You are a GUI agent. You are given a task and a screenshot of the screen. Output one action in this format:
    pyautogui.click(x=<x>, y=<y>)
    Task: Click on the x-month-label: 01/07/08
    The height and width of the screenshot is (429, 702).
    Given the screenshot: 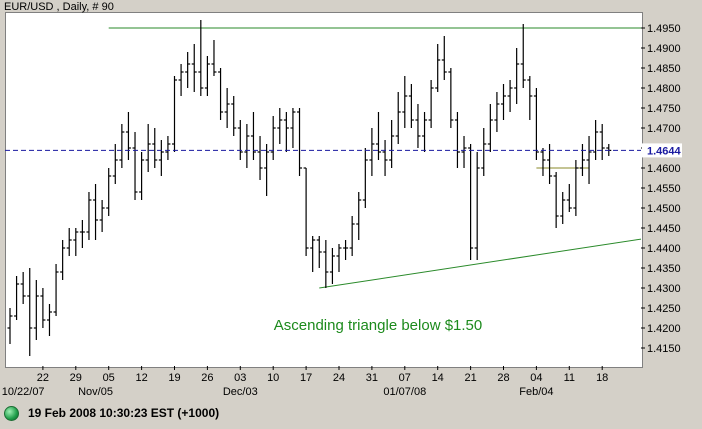 What is the action you would take?
    pyautogui.click(x=404, y=392)
    